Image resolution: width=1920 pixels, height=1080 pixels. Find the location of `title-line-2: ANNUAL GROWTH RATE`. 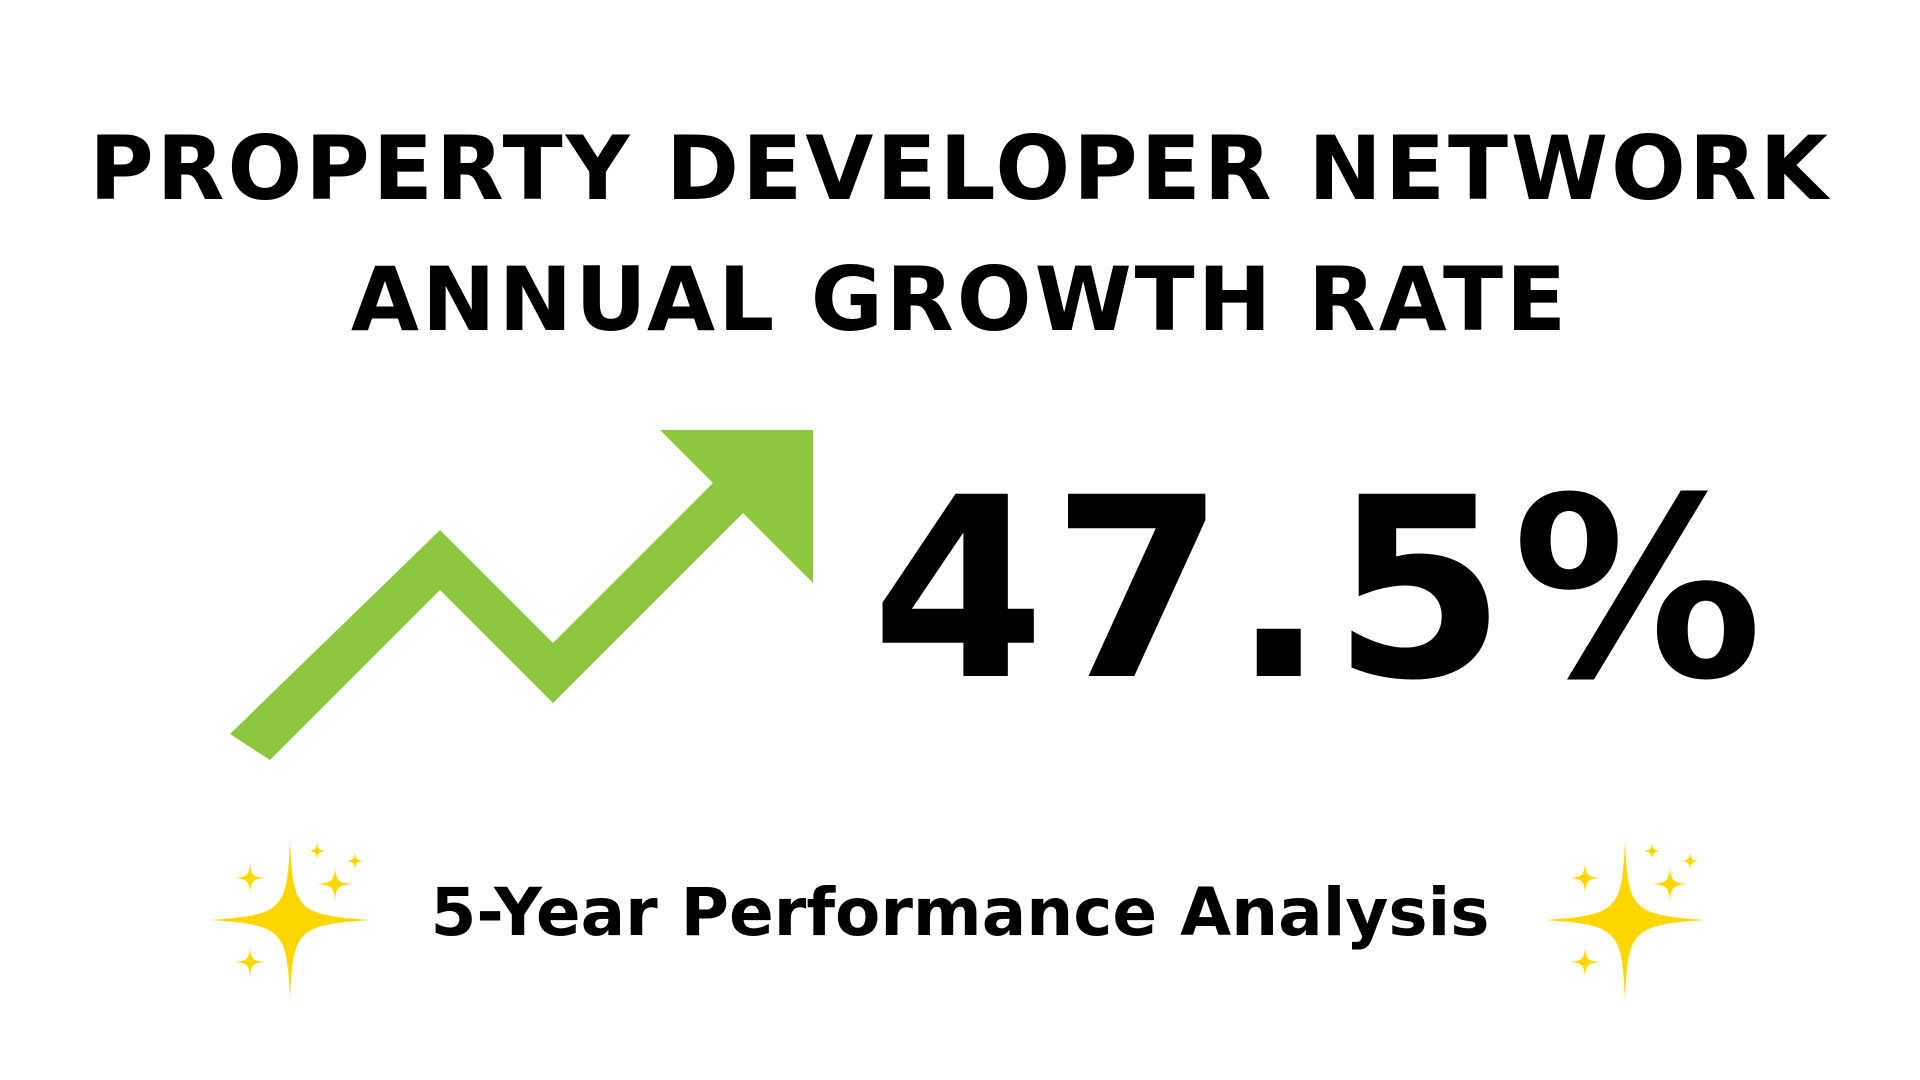

title-line-2: ANNUAL GROWTH RATE is located at coordinates (960, 299).